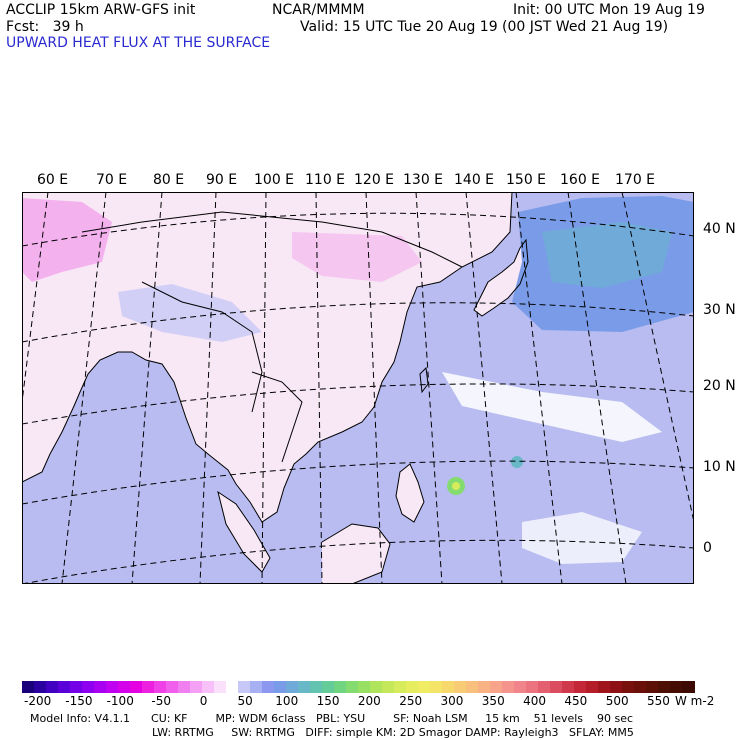 This screenshot has width=740, height=740. What do you see at coordinates (719, 310) in the screenshot?
I see `lat-label: 30 N` at bounding box center [719, 310].